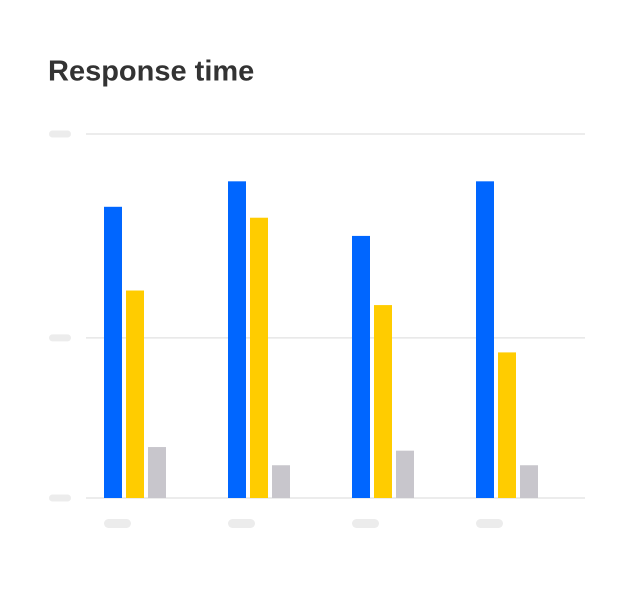 Image resolution: width=640 pixels, height=592 pixels. What do you see at coordinates (151, 72) in the screenshot?
I see `chart-title: Response time` at bounding box center [151, 72].